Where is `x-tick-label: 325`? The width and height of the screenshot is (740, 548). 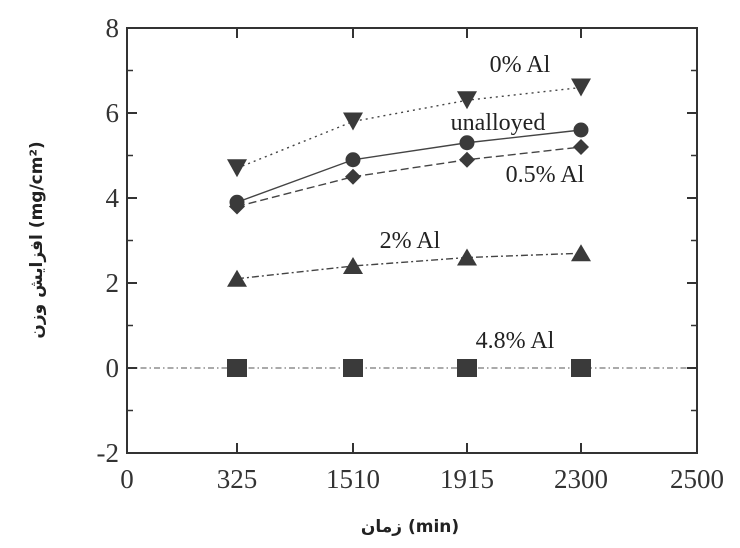
x-tick-label: 325 is located at coordinates (237, 479).